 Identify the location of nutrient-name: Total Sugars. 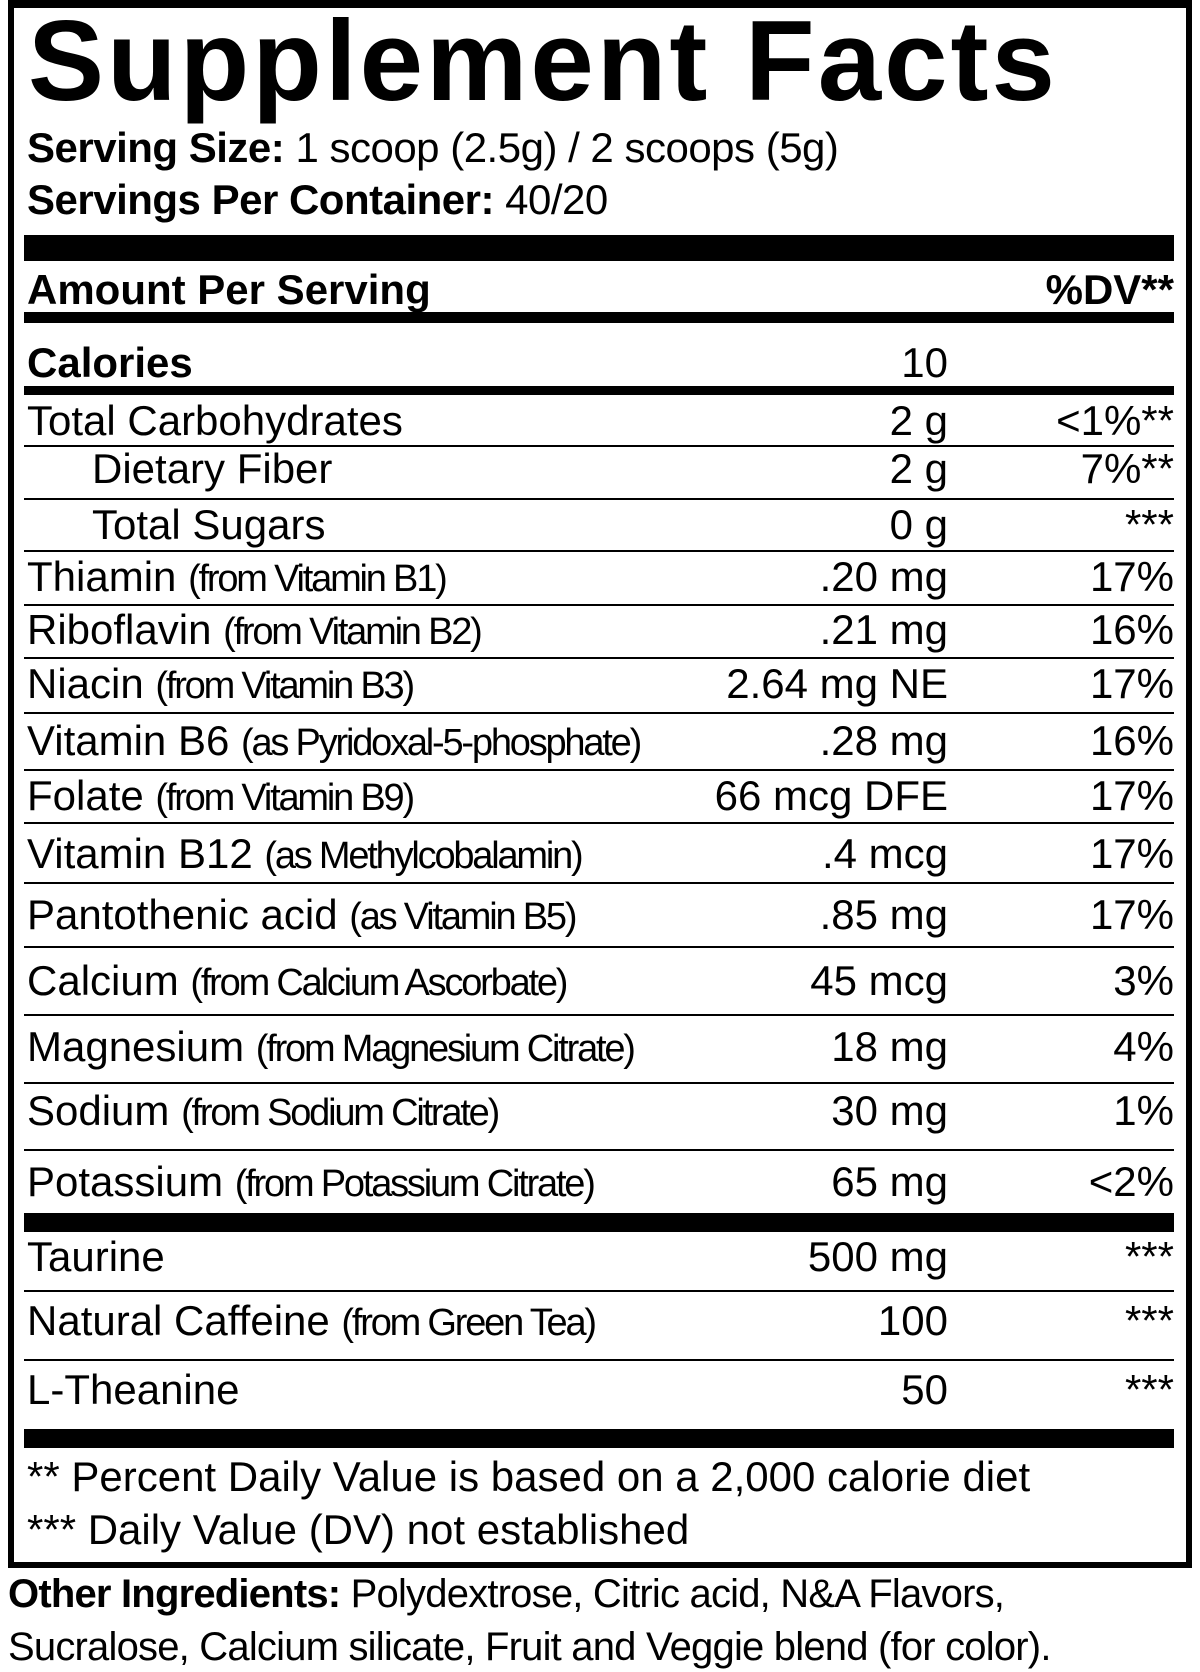
(208, 525).